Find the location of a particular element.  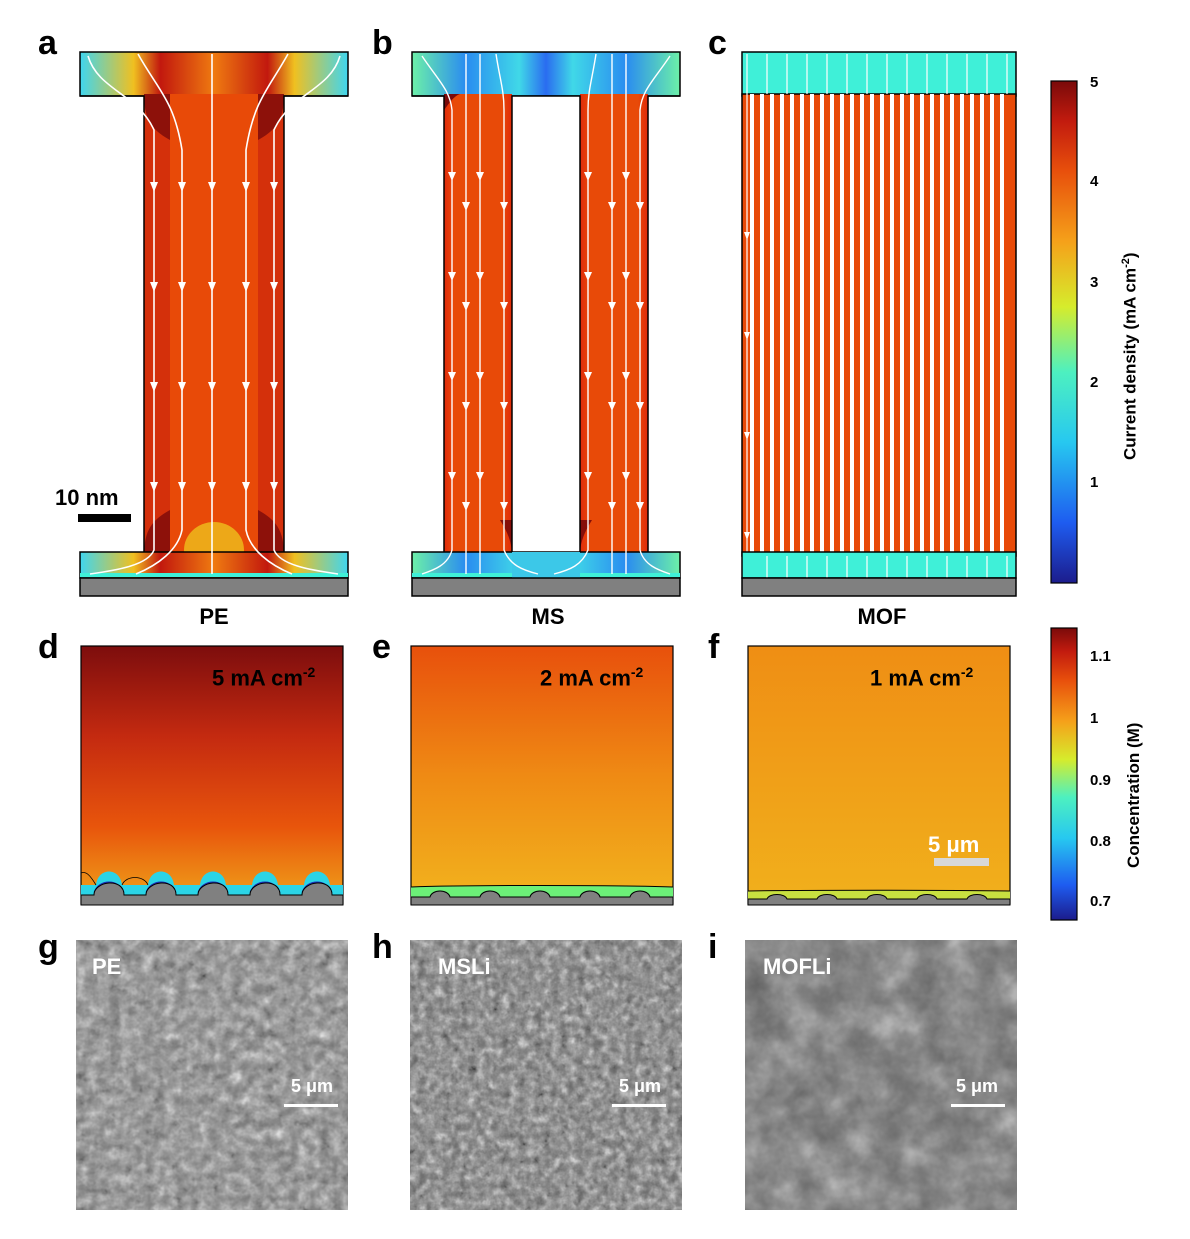

annotation-2ma: 2 mA cm-2 is located at coordinates (591, 677).